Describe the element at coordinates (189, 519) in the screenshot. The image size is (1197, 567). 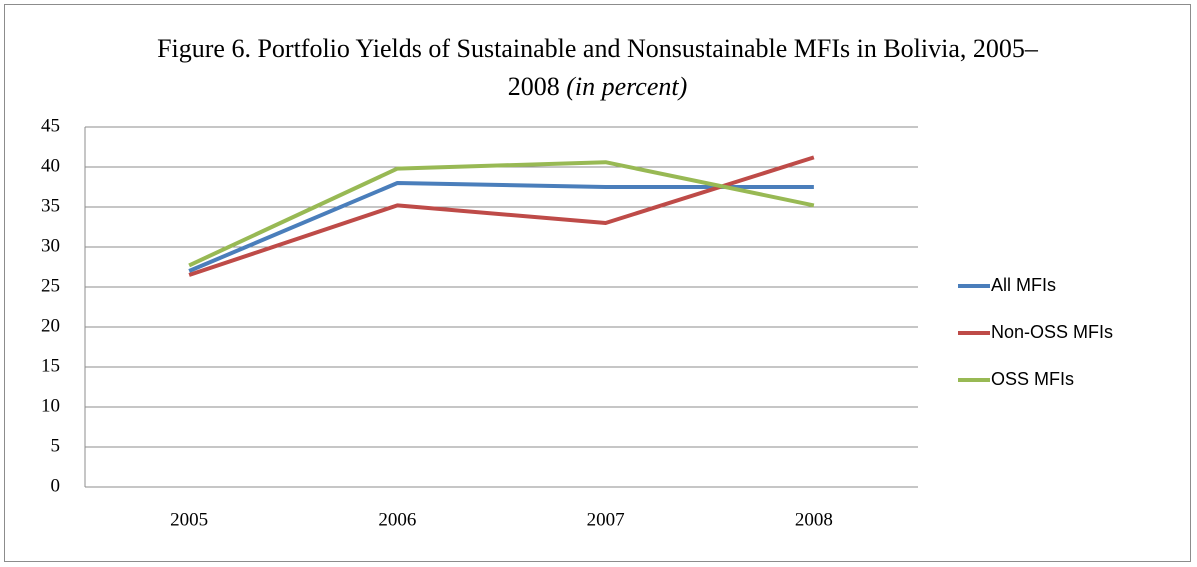
I see `x-tick-label: 2005` at that location.